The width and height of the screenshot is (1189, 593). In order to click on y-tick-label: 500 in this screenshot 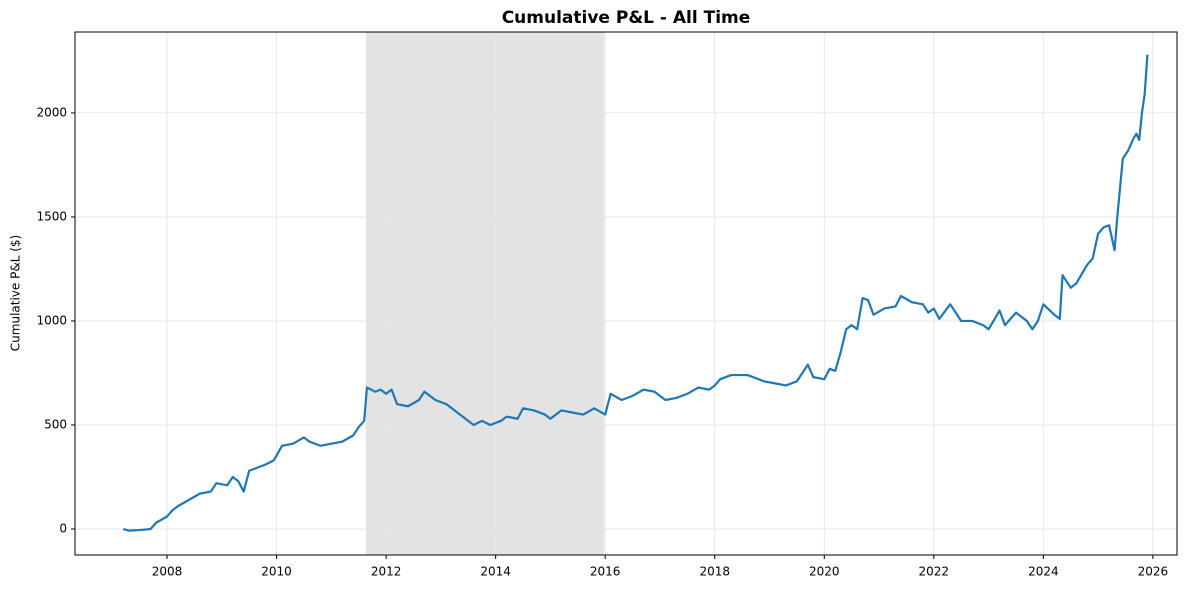, I will do `click(55, 424)`.